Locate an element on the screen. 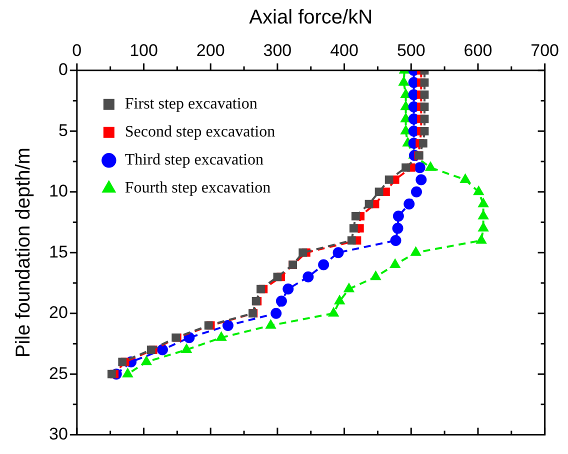 The image size is (568, 454). legend-label: Fourth step excavation is located at coordinates (197, 188).